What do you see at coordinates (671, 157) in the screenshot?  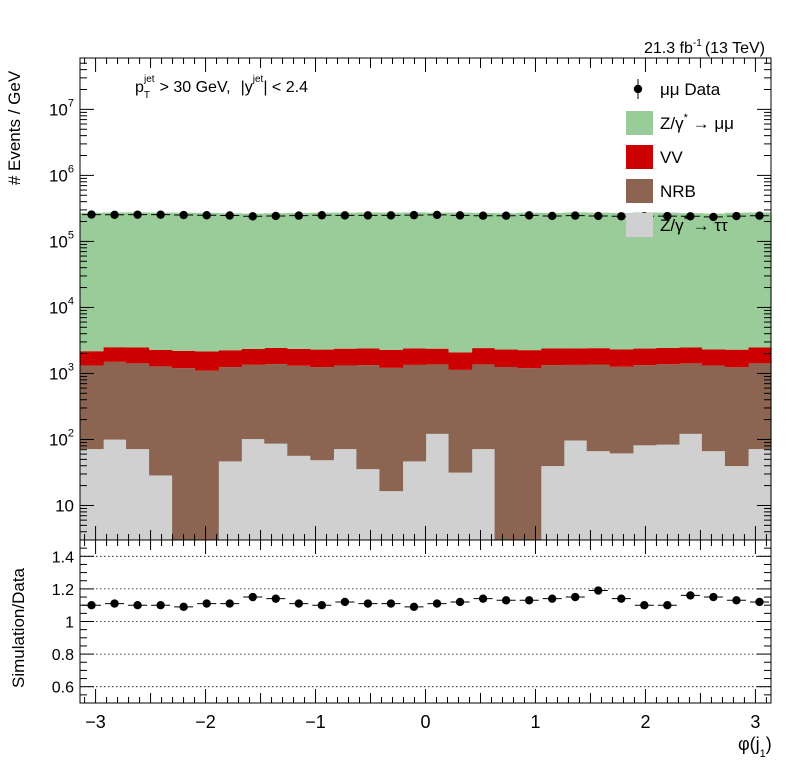 I see `legend-label-vv: VV` at bounding box center [671, 157].